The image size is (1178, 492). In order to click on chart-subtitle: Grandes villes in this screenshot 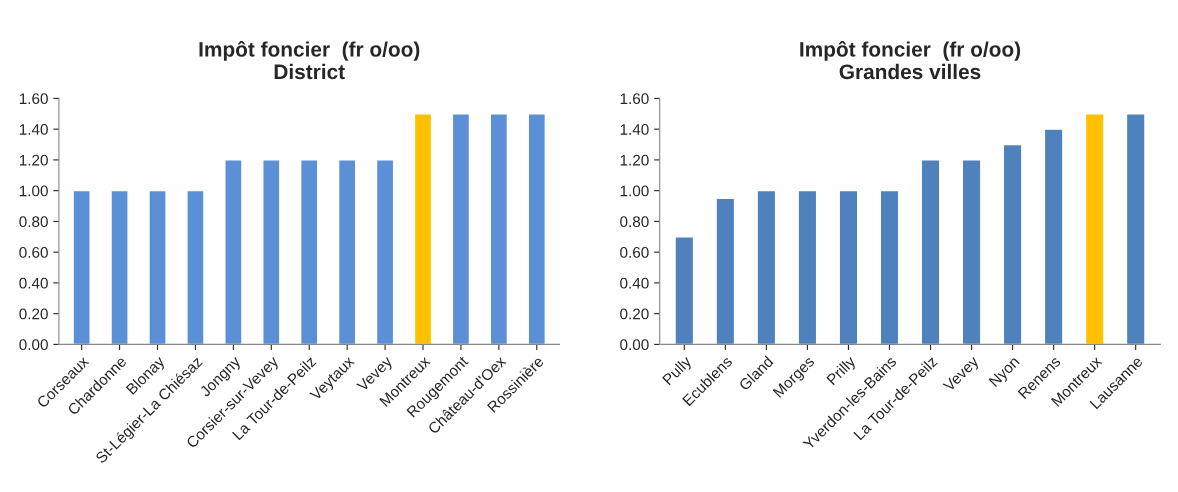, I will do `click(910, 71)`.